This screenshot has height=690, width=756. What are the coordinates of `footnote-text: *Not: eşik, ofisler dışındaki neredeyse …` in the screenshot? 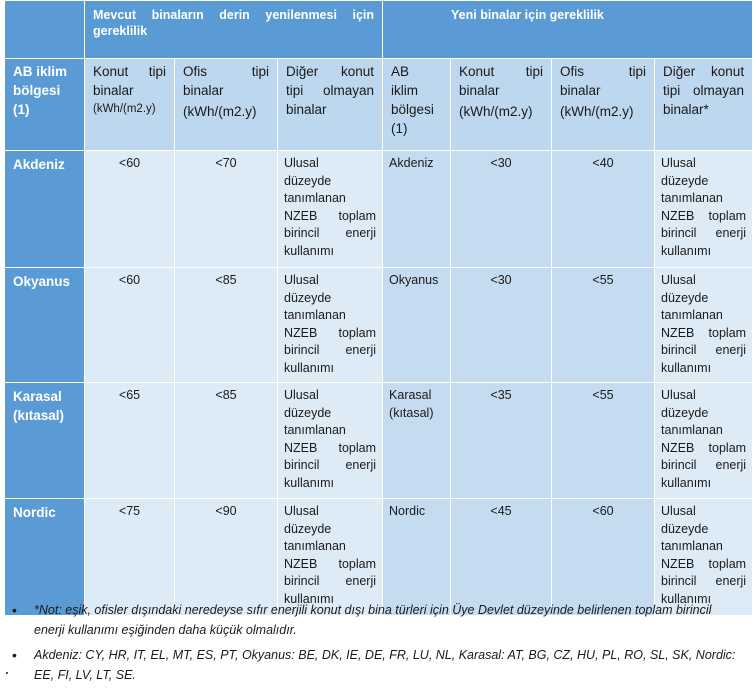 It's located at (373, 620).